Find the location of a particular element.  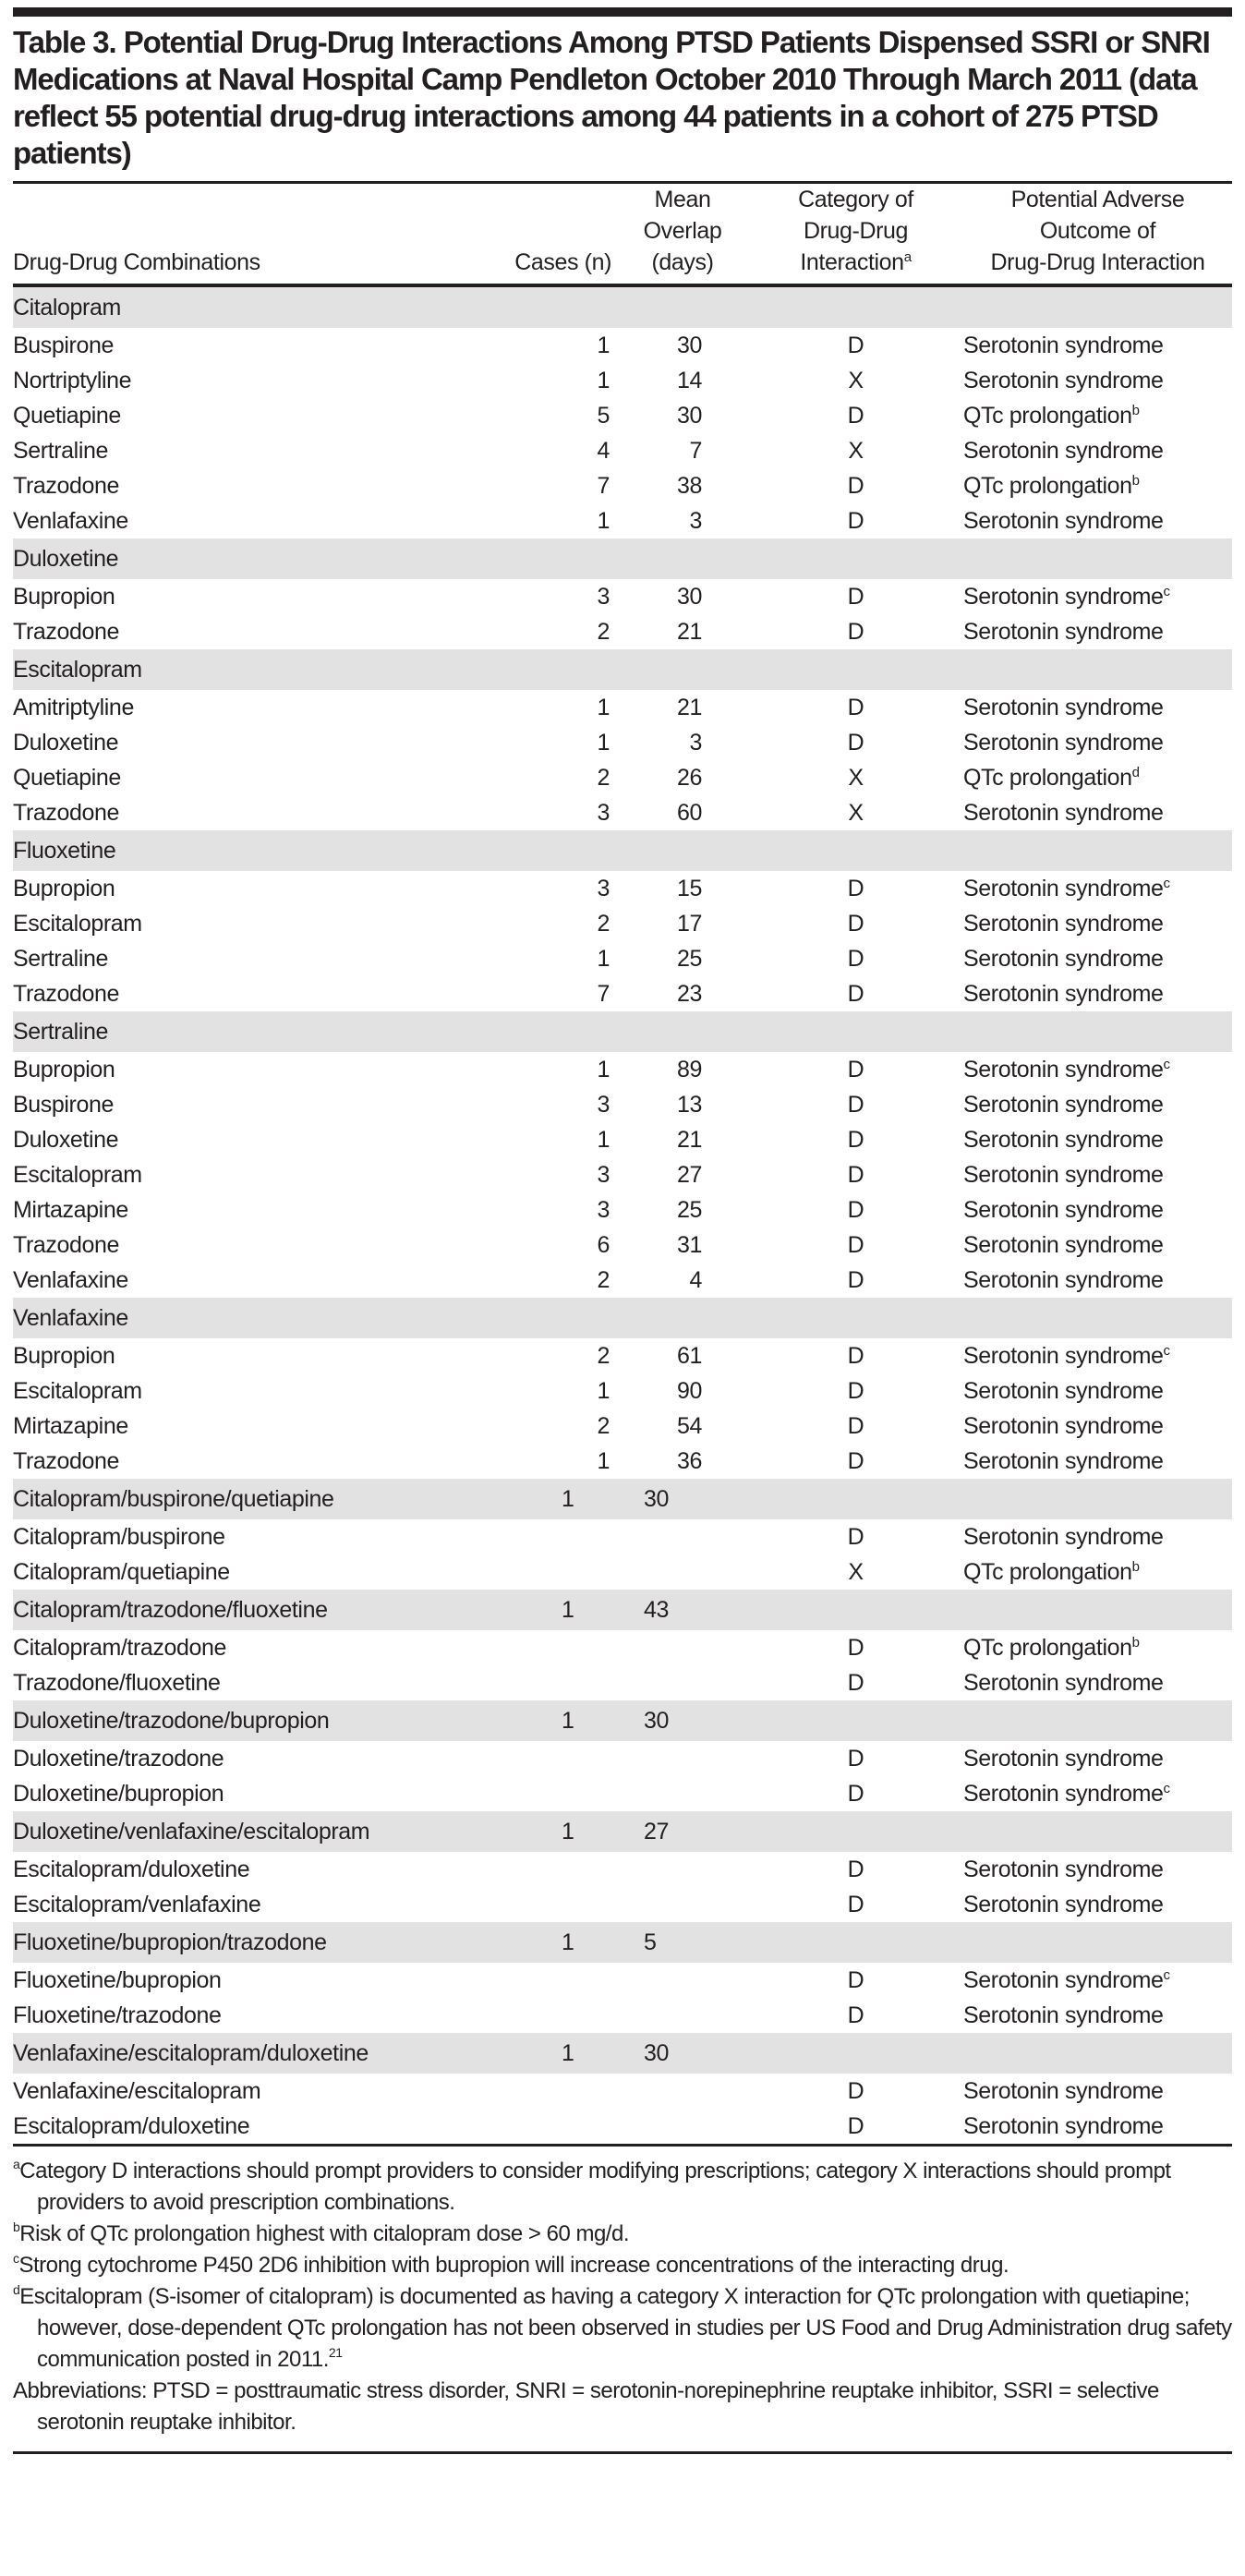

footnote-marker: b is located at coordinates (1135, 410).